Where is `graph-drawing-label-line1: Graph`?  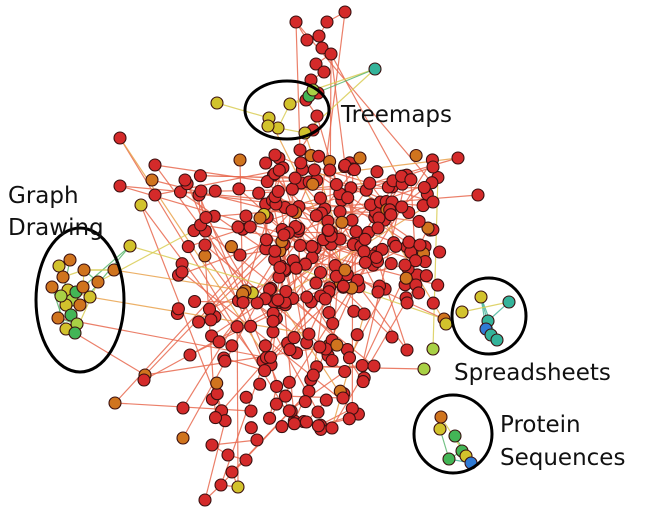 graph-drawing-label-line1: Graph is located at coordinates (43, 196).